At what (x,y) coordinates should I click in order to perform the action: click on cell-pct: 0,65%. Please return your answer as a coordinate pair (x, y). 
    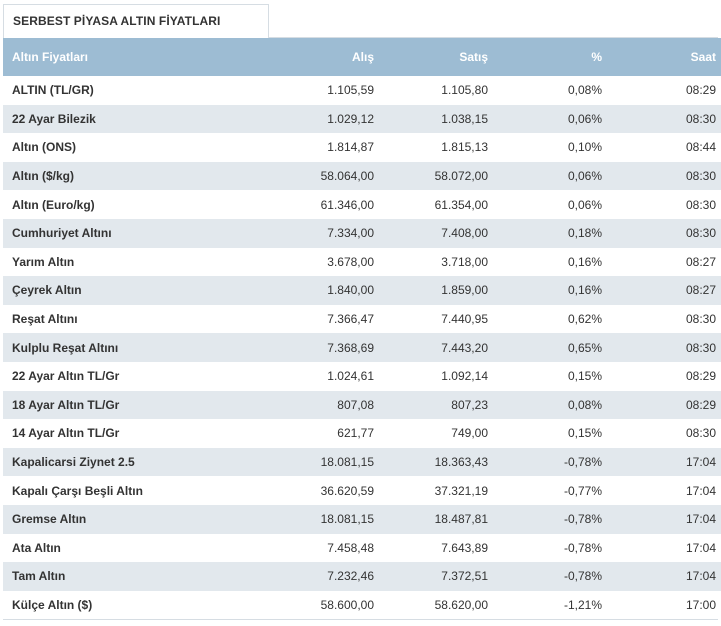
    Looking at the image, I should click on (545, 347).